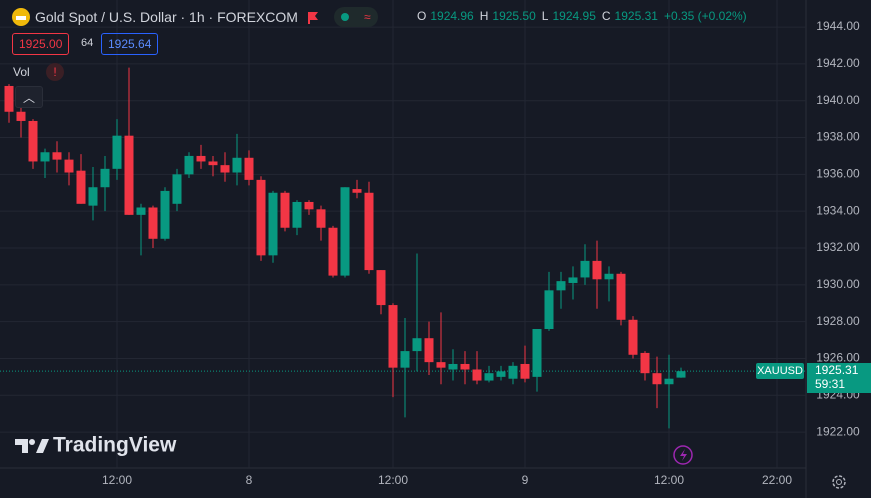 The height and width of the screenshot is (498, 871). I want to click on event-icon-bolt, so click(683, 455).